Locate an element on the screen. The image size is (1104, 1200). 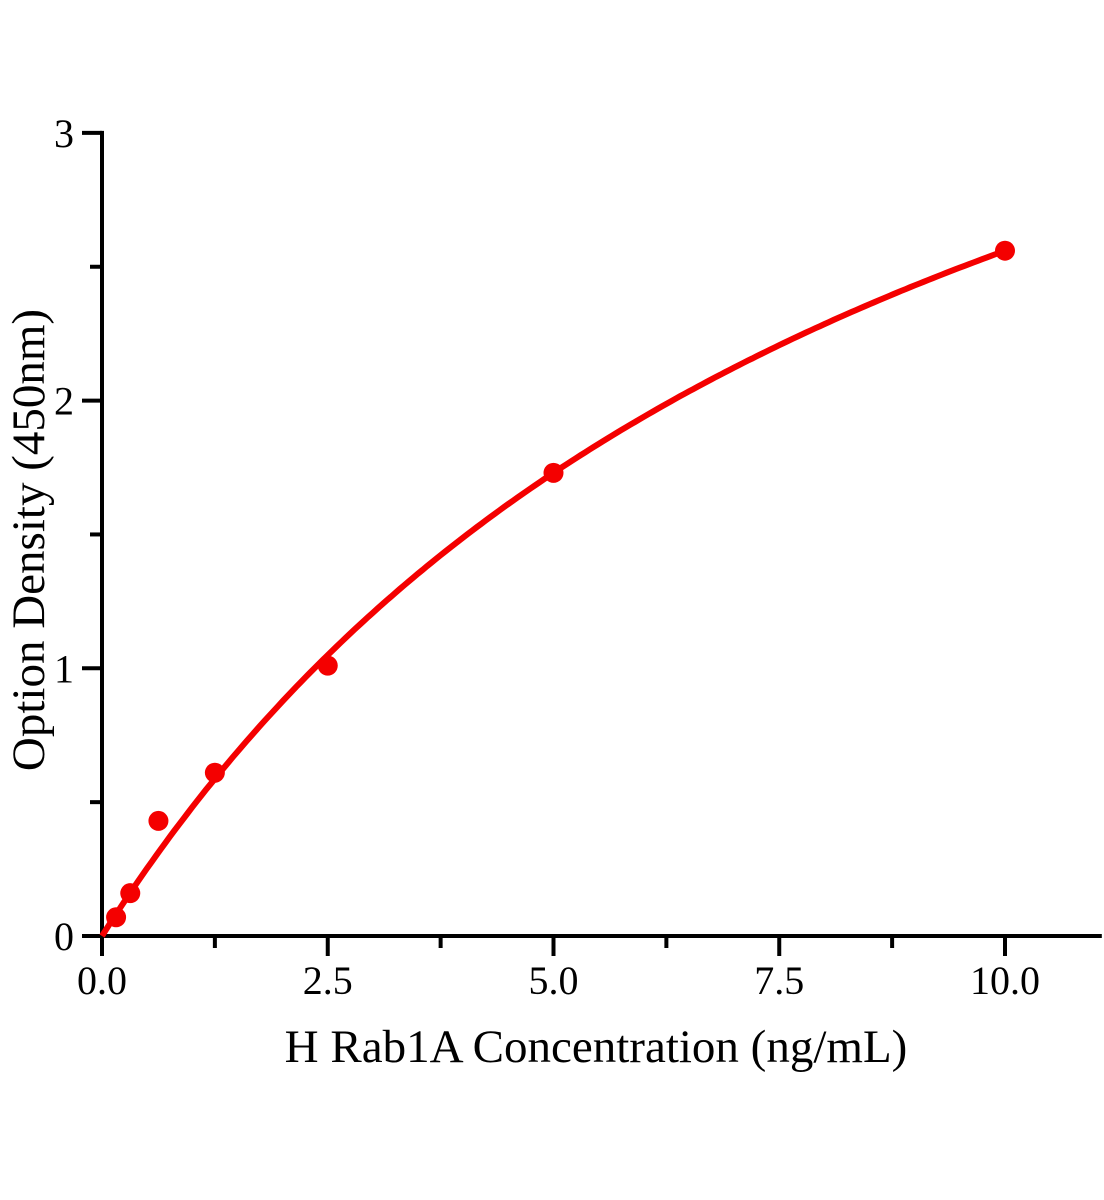
x-tick-label: 10.0 is located at coordinates (1005, 980).